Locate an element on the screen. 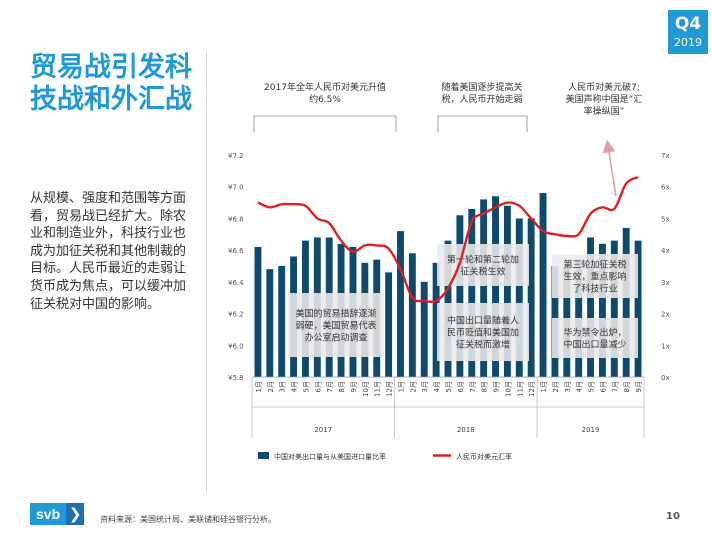 This screenshot has height=540, width=712. chevron-right-icon: ❯ is located at coordinates (75, 514).